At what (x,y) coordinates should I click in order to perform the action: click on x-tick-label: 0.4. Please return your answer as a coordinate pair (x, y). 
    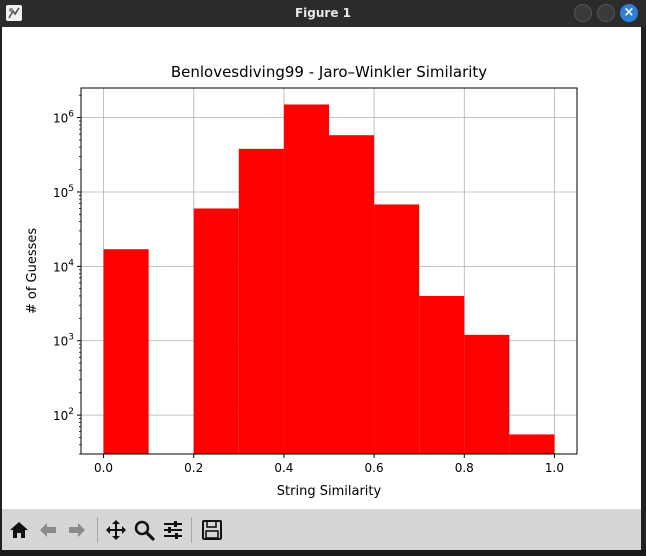
    Looking at the image, I should click on (283, 468).